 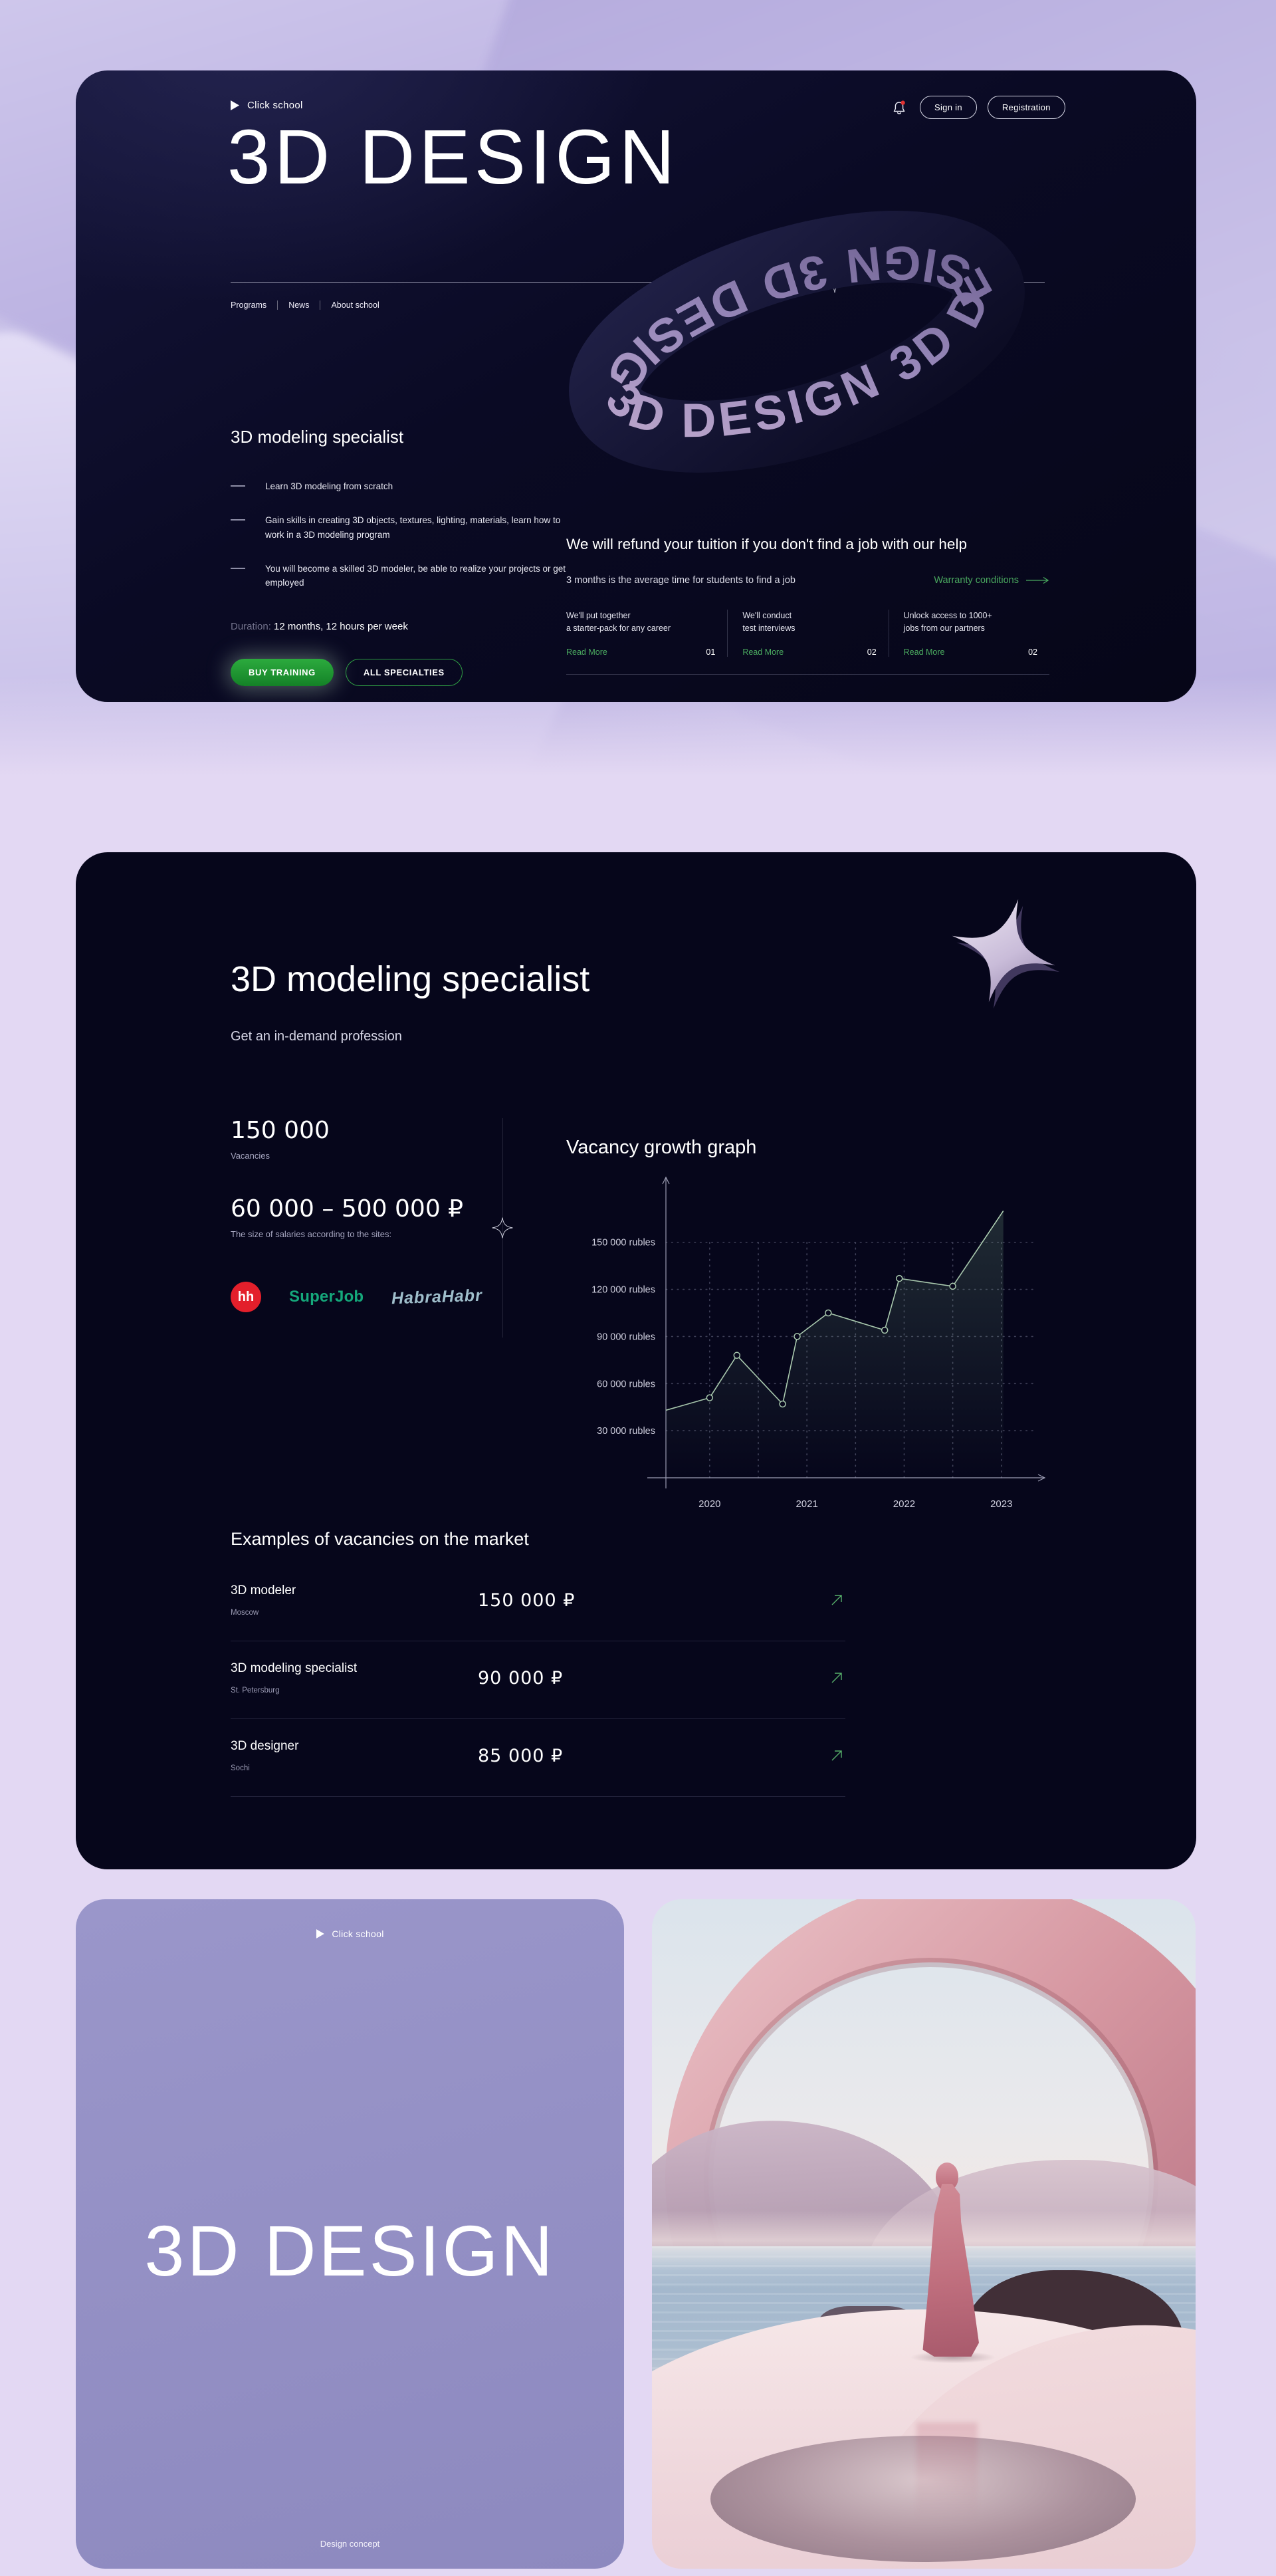 I want to click on nav-item-about-school: About school, so click(x=355, y=305).